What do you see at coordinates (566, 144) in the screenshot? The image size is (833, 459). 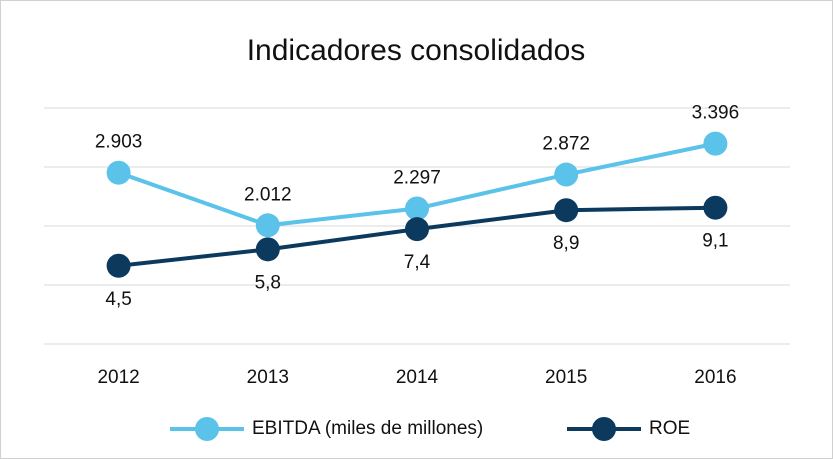 I see `data-label: 2.872` at bounding box center [566, 144].